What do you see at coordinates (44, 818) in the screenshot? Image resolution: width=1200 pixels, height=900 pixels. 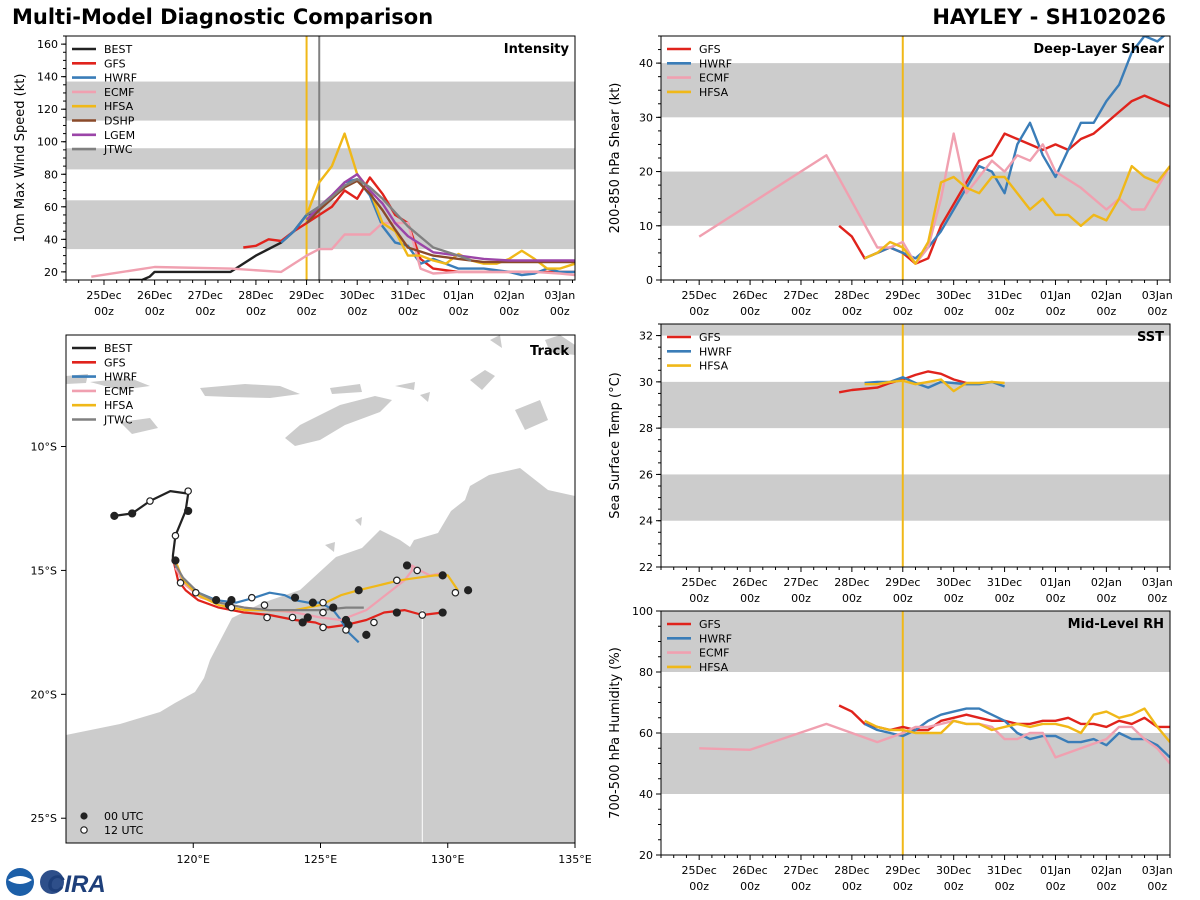 I see `lat-tick-label: 25°S` at bounding box center [44, 818].